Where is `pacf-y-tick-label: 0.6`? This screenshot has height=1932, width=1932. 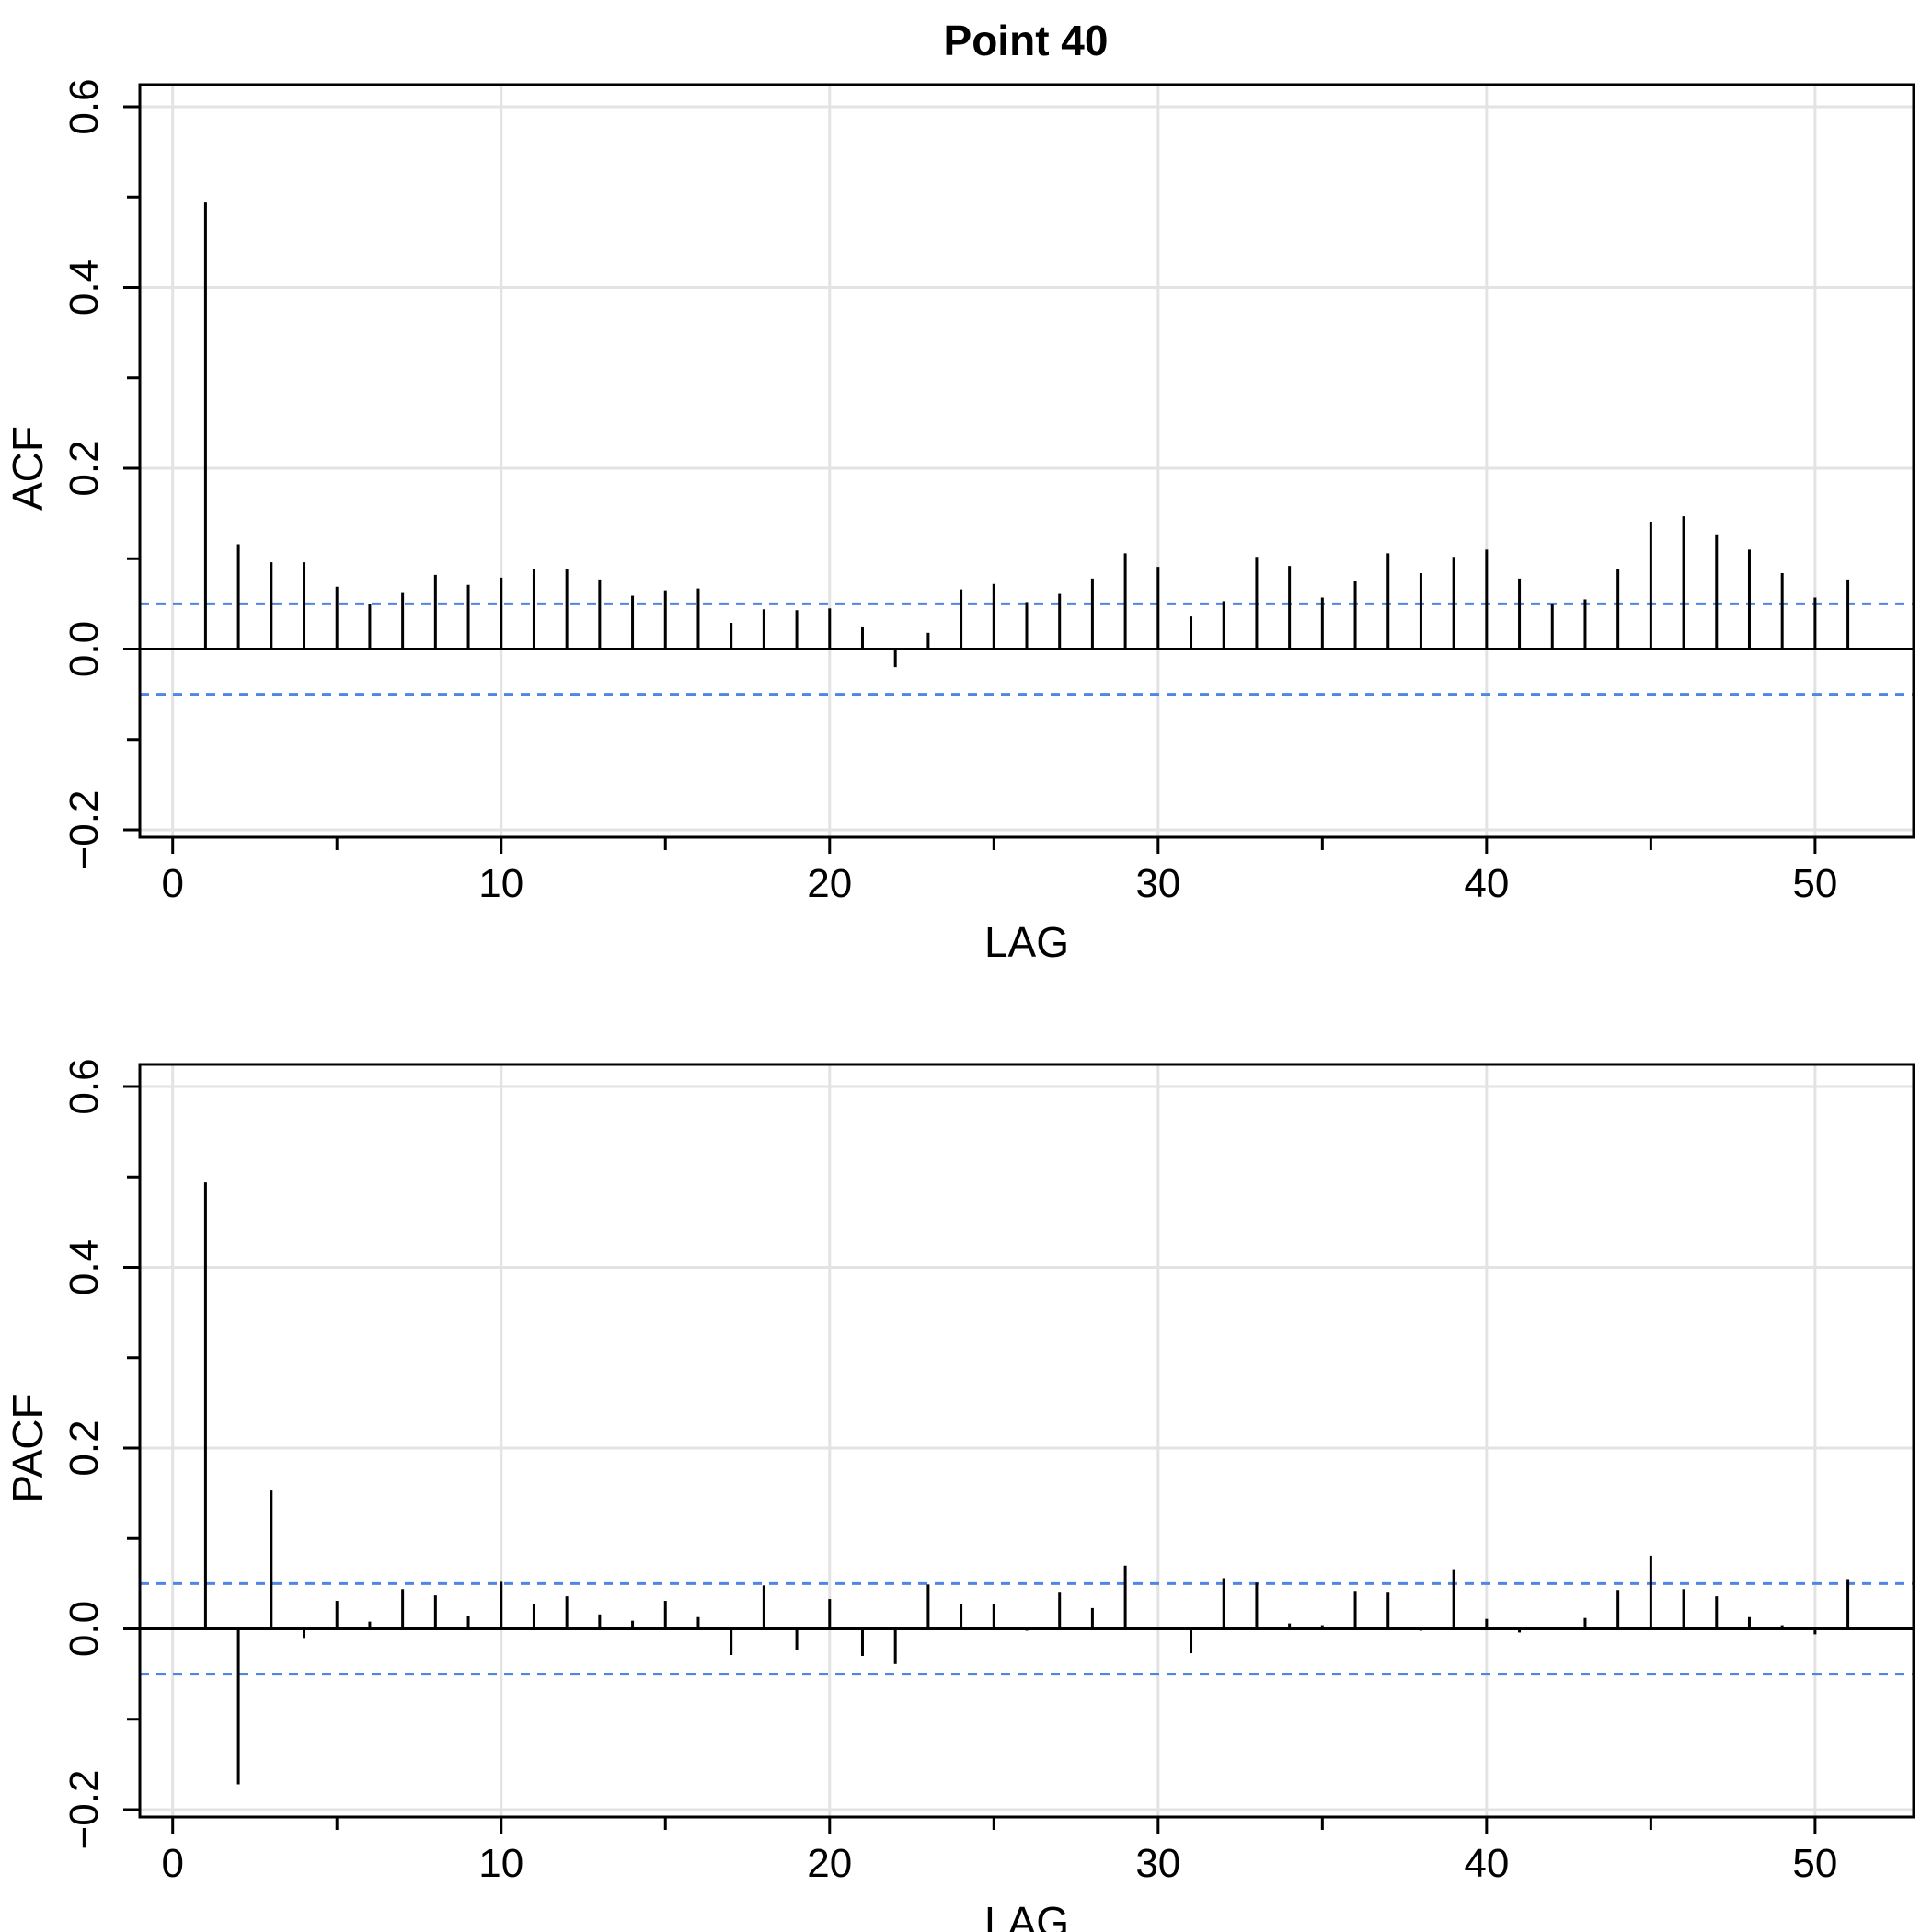 pacf-y-tick-label: 0.6 is located at coordinates (84, 1086).